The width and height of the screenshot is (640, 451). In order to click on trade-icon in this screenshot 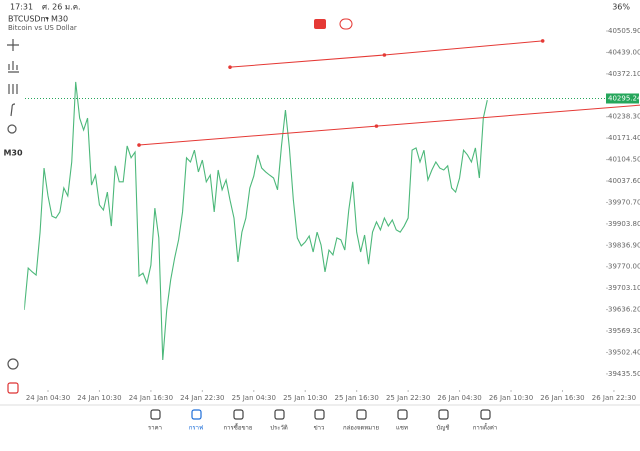, I will do `click(13, 388)`.